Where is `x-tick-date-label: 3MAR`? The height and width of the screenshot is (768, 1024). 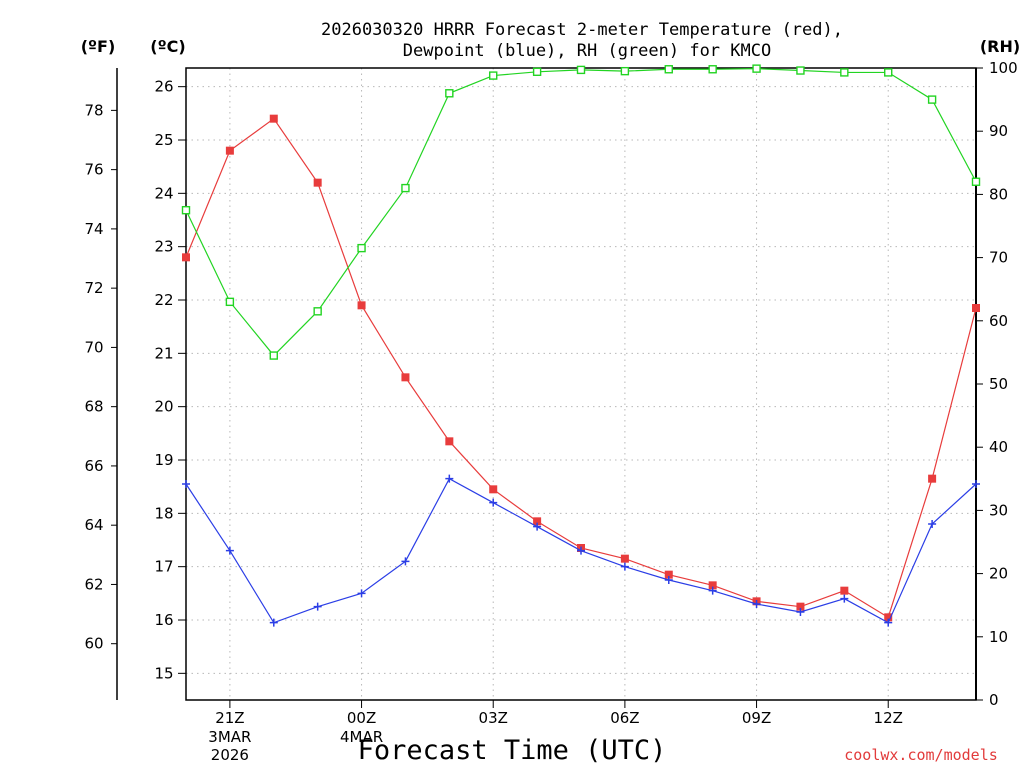 x-tick-date-label: 3MAR is located at coordinates (229, 737).